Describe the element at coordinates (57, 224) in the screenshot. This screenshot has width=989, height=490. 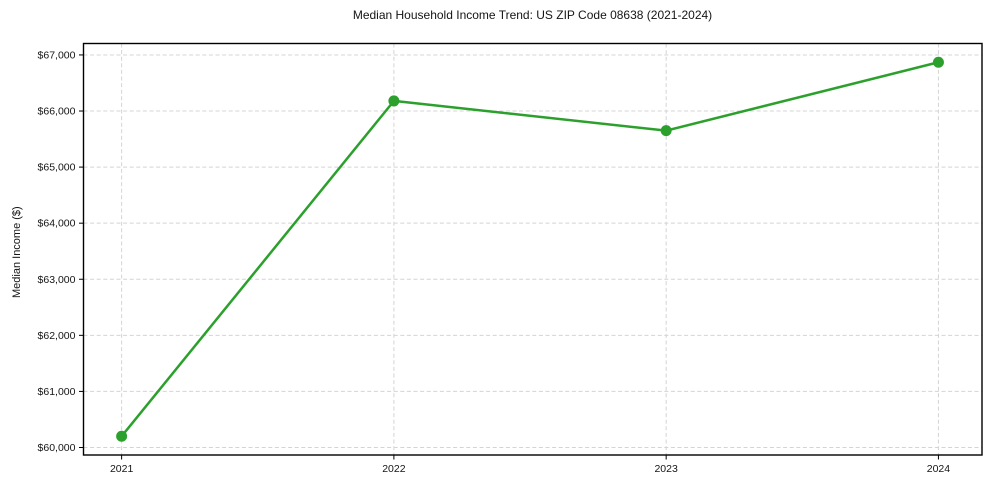
I see `y-axis-tick-label: $64,000` at that location.